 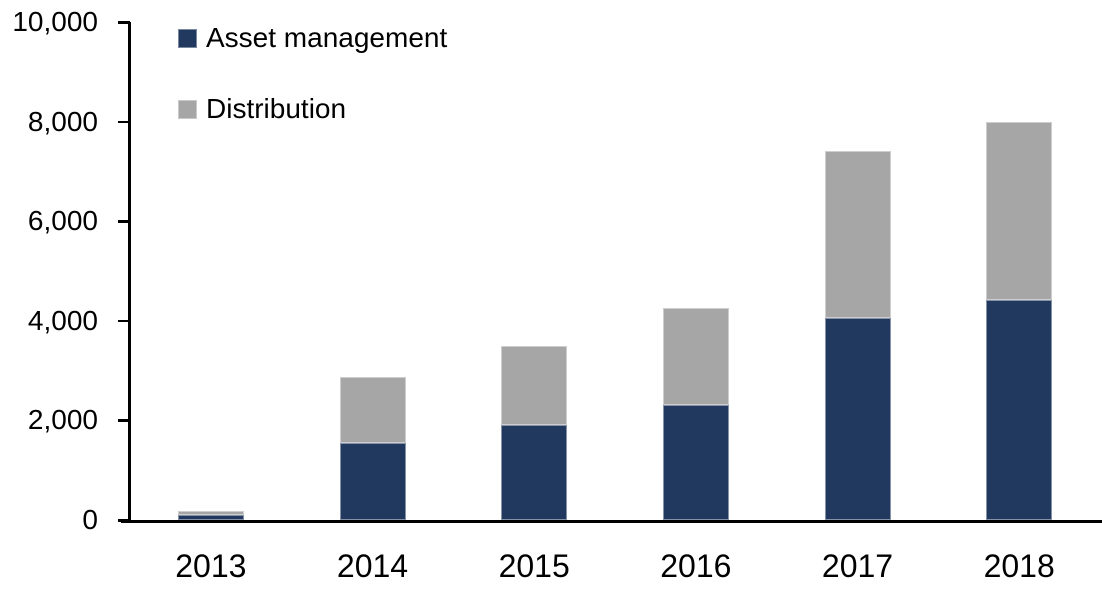 I want to click on bar-2013-distribution, so click(x=210, y=512).